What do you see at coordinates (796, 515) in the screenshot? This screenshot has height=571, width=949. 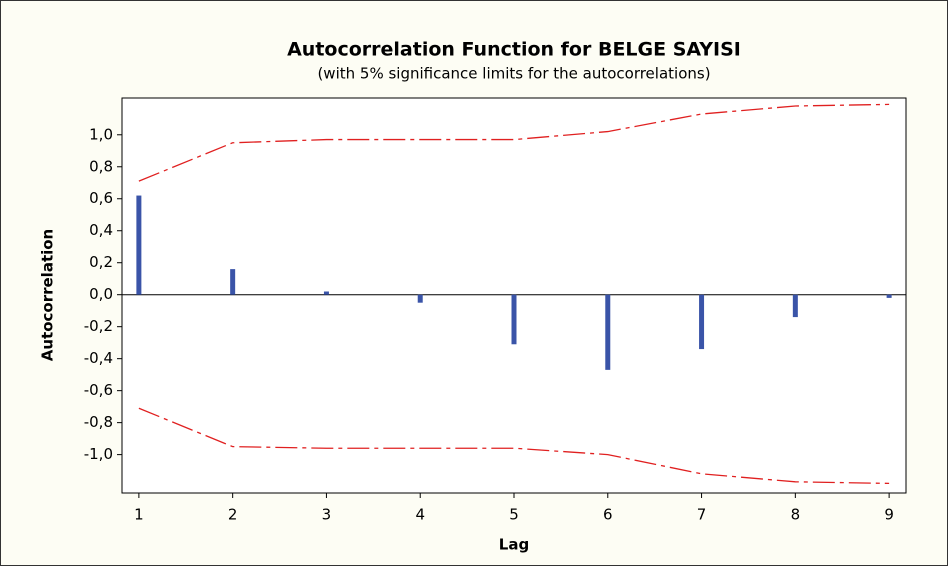 I see `x-tick-label: 8` at bounding box center [796, 515].